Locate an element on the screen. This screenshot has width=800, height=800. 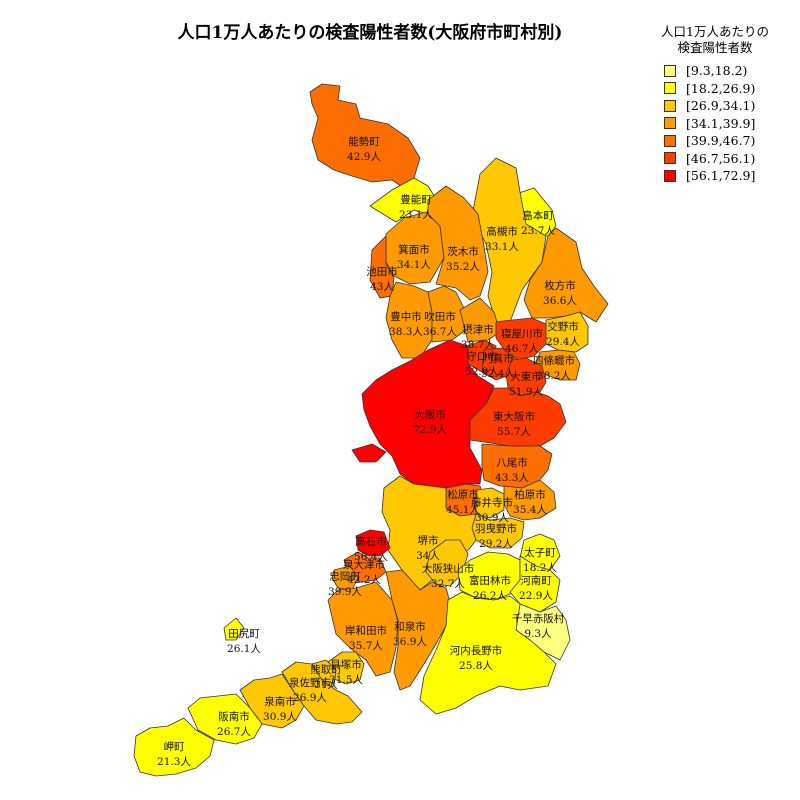
region-value-label: 42.2人 is located at coordinates (364, 580).